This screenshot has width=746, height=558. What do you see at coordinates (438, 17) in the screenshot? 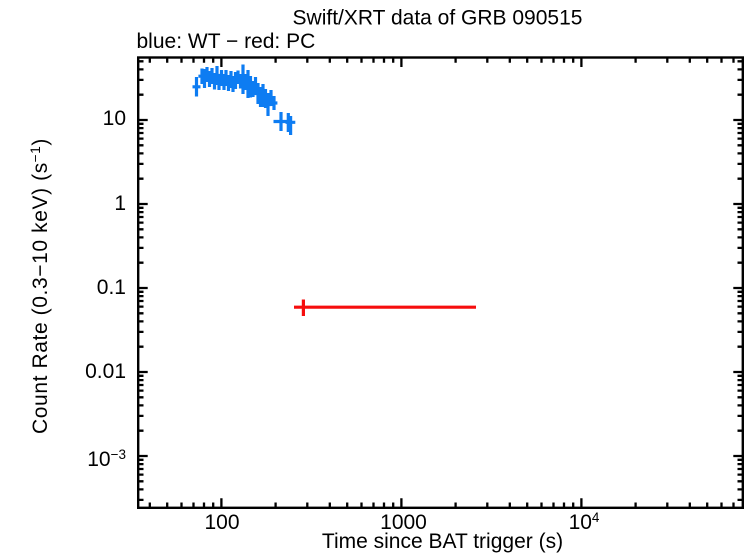
I see `svg-text: Swift/XRT data of GRB 090515` at bounding box center [438, 17].